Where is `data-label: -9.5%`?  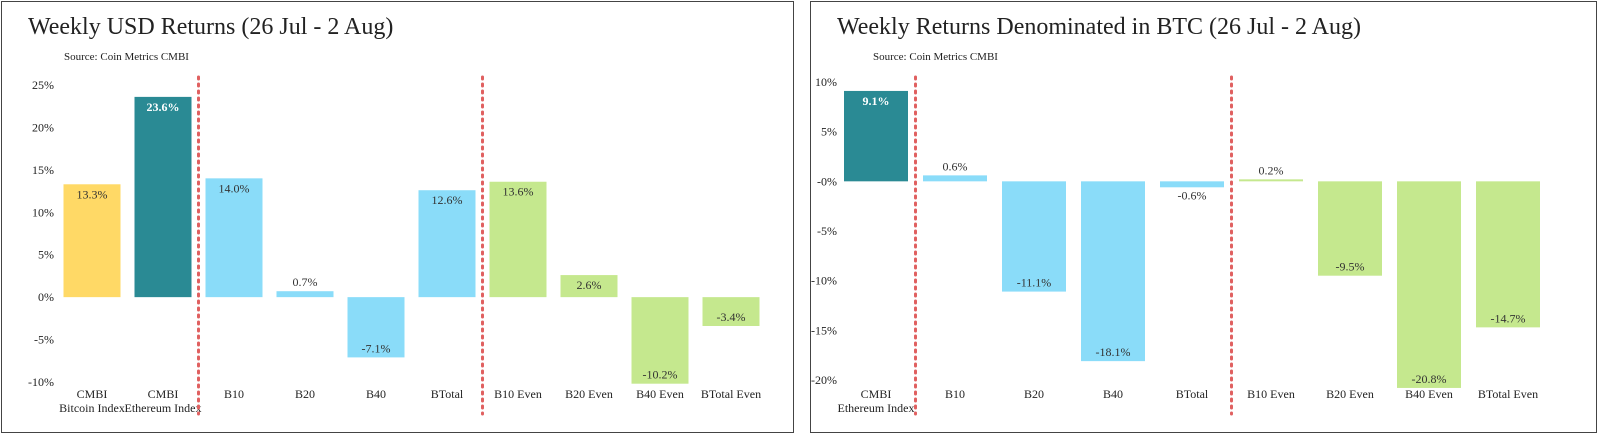
data-label: -9.5% is located at coordinates (1350, 267).